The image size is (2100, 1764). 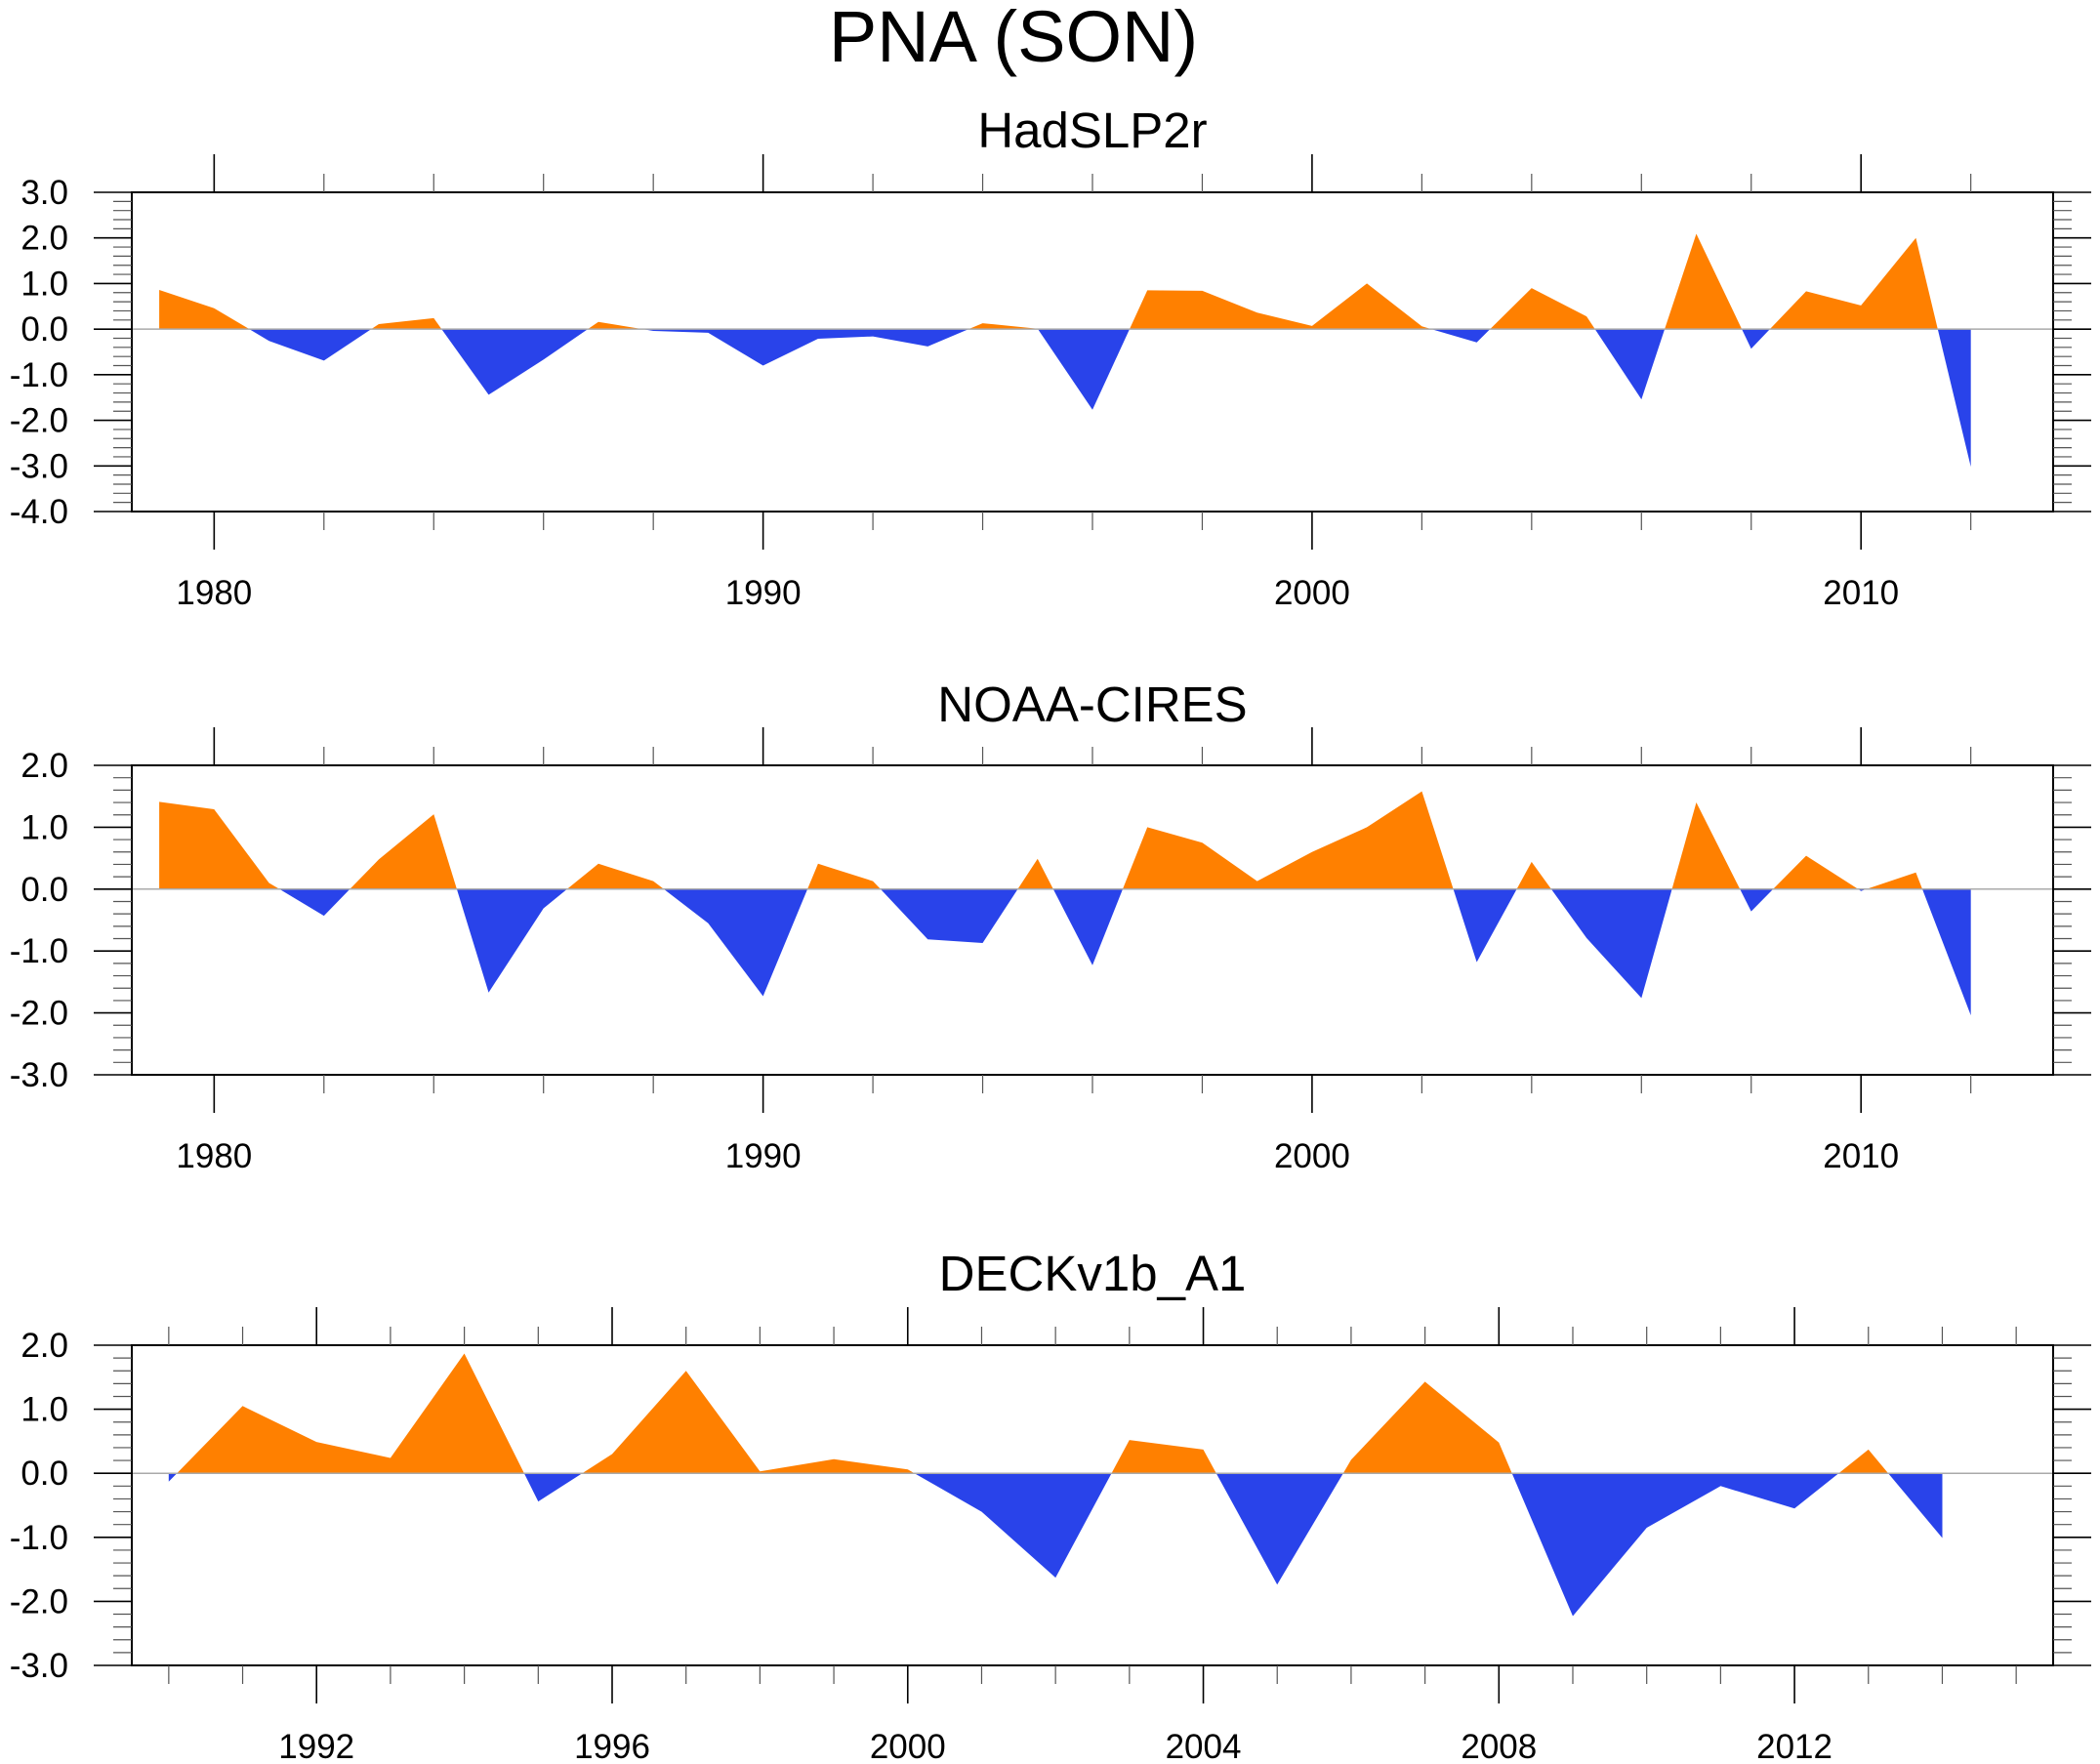 What do you see at coordinates (1093, 1273) in the screenshot?
I see `panel-title: DECKv1b_A1` at bounding box center [1093, 1273].